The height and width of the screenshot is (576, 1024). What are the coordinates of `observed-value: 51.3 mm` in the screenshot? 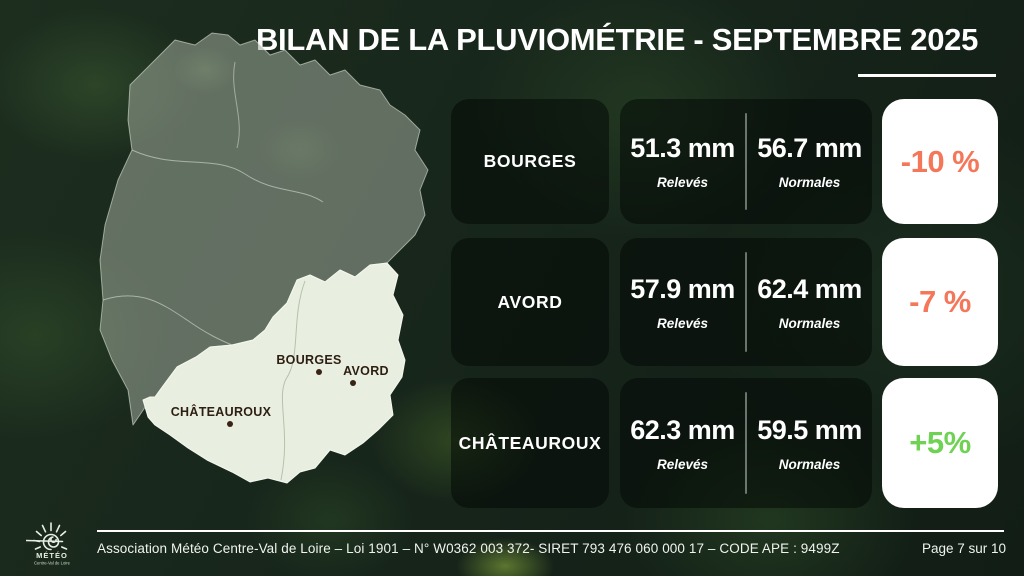 It's located at (682, 148).